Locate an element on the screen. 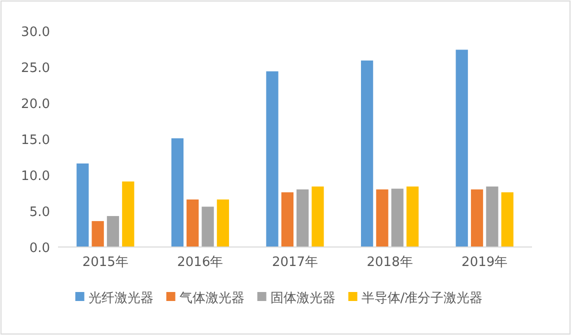 Image resolution: width=571 pixels, height=335 pixels. y-tick-label: 5.0 is located at coordinates (39, 212).